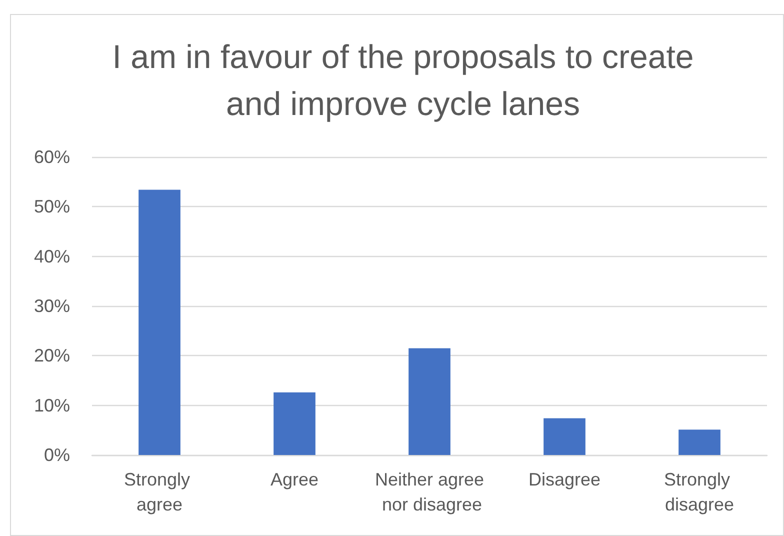 The image size is (784, 536). Describe the element at coordinates (52, 206) in the screenshot. I see `y-tick-label: 50%` at that location.